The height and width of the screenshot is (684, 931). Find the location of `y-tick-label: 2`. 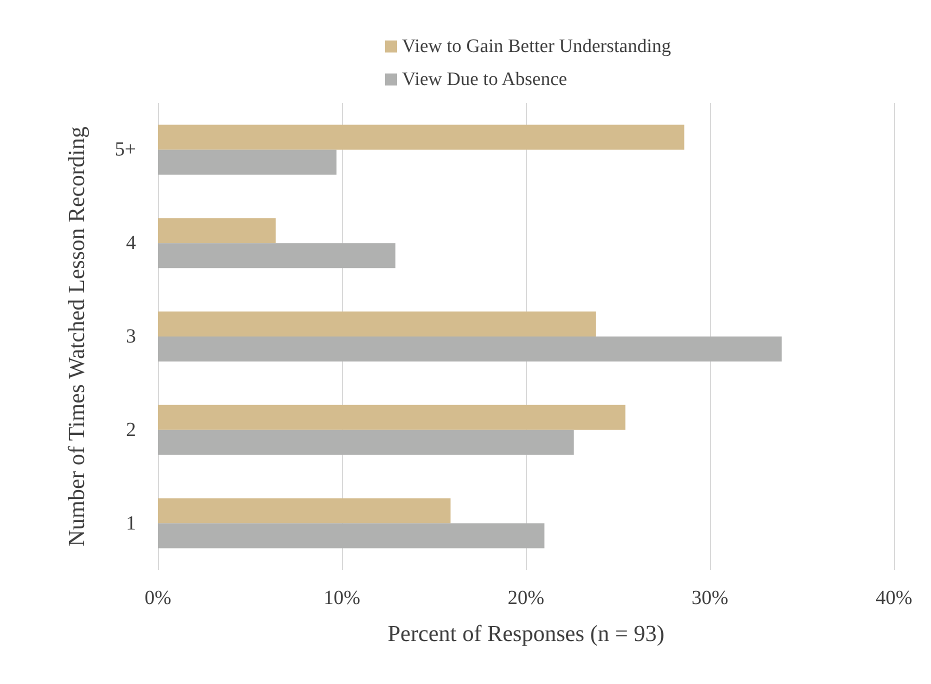

y-tick-label: 2 is located at coordinates (131, 429).